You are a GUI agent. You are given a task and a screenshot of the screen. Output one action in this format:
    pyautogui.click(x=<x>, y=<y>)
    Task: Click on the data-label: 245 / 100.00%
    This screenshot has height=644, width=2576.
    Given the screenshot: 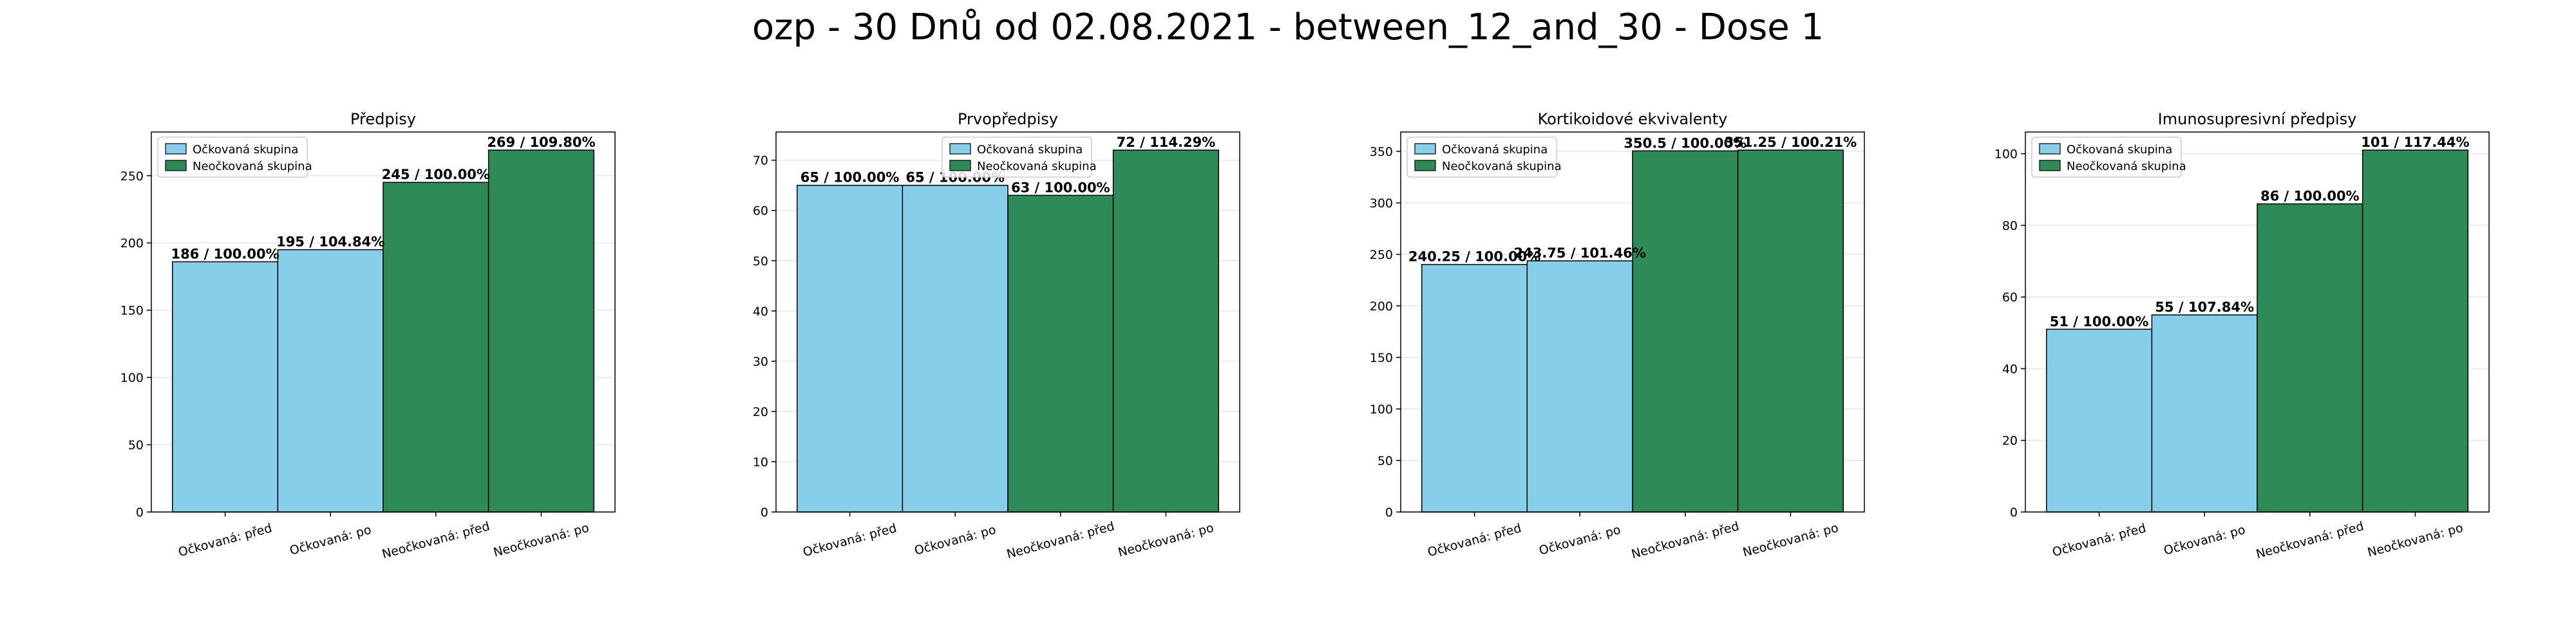 What is the action you would take?
    pyautogui.click(x=436, y=175)
    